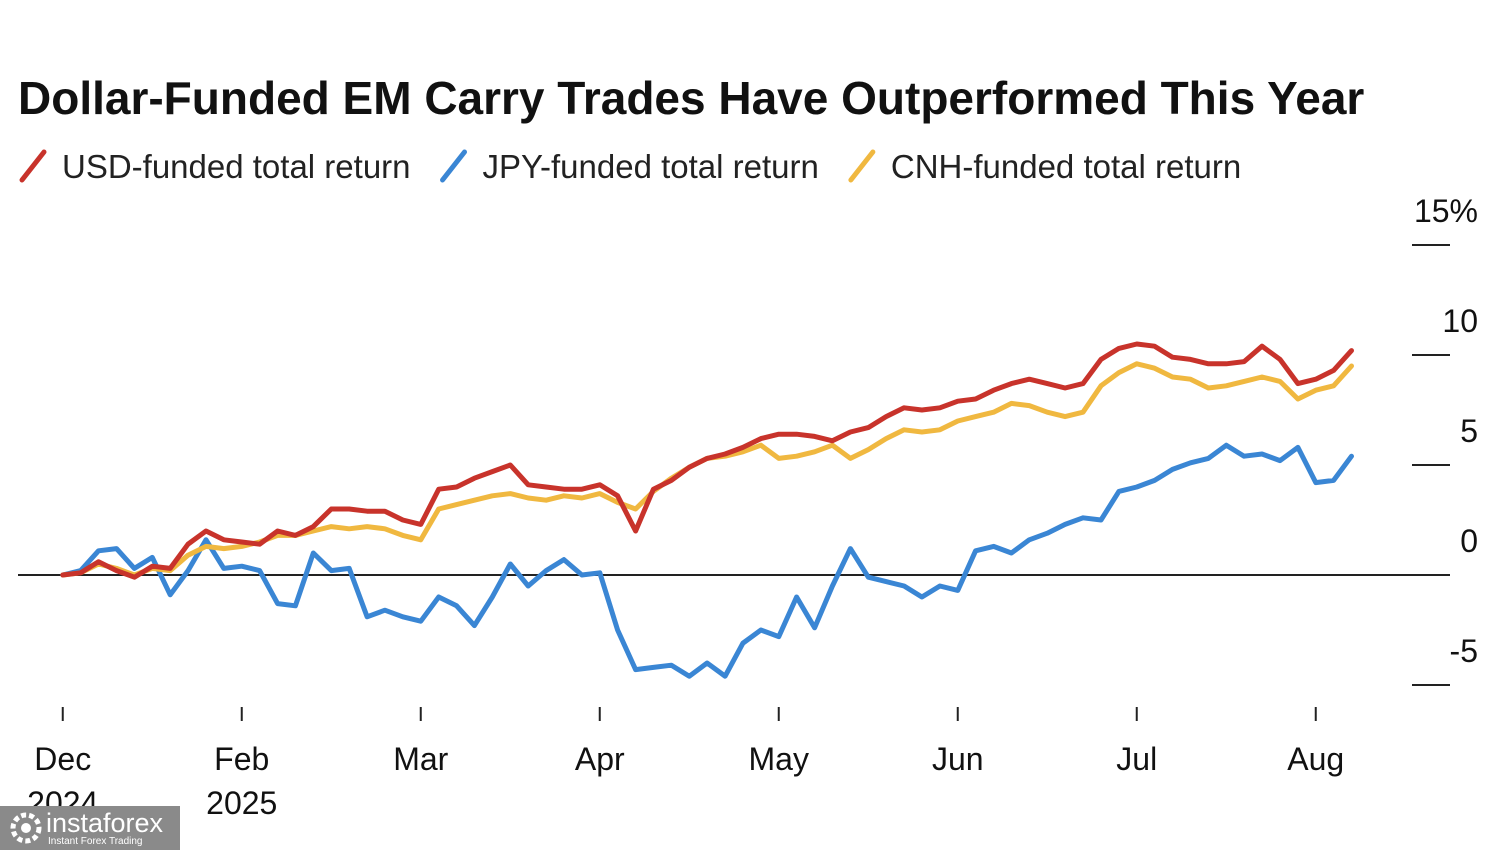 Image resolution: width=1500 pixels, height=850 pixels. What do you see at coordinates (599, 759) in the screenshot?
I see `x-tick-label: Apr` at bounding box center [599, 759].